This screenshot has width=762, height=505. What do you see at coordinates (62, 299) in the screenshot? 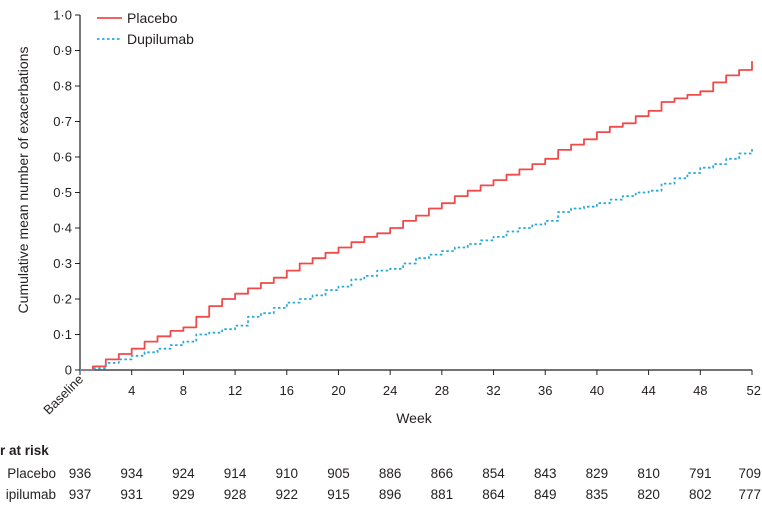
I see `y-tick-label: 0·2` at bounding box center [62, 299].